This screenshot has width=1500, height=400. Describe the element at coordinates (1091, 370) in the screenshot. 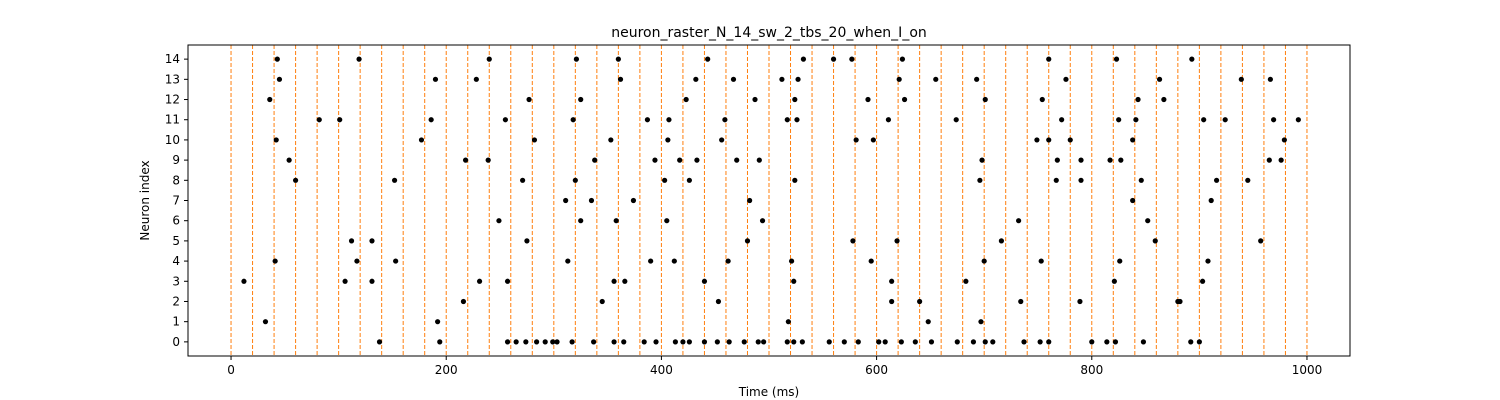

I see `x-tick-label: 800` at that location.